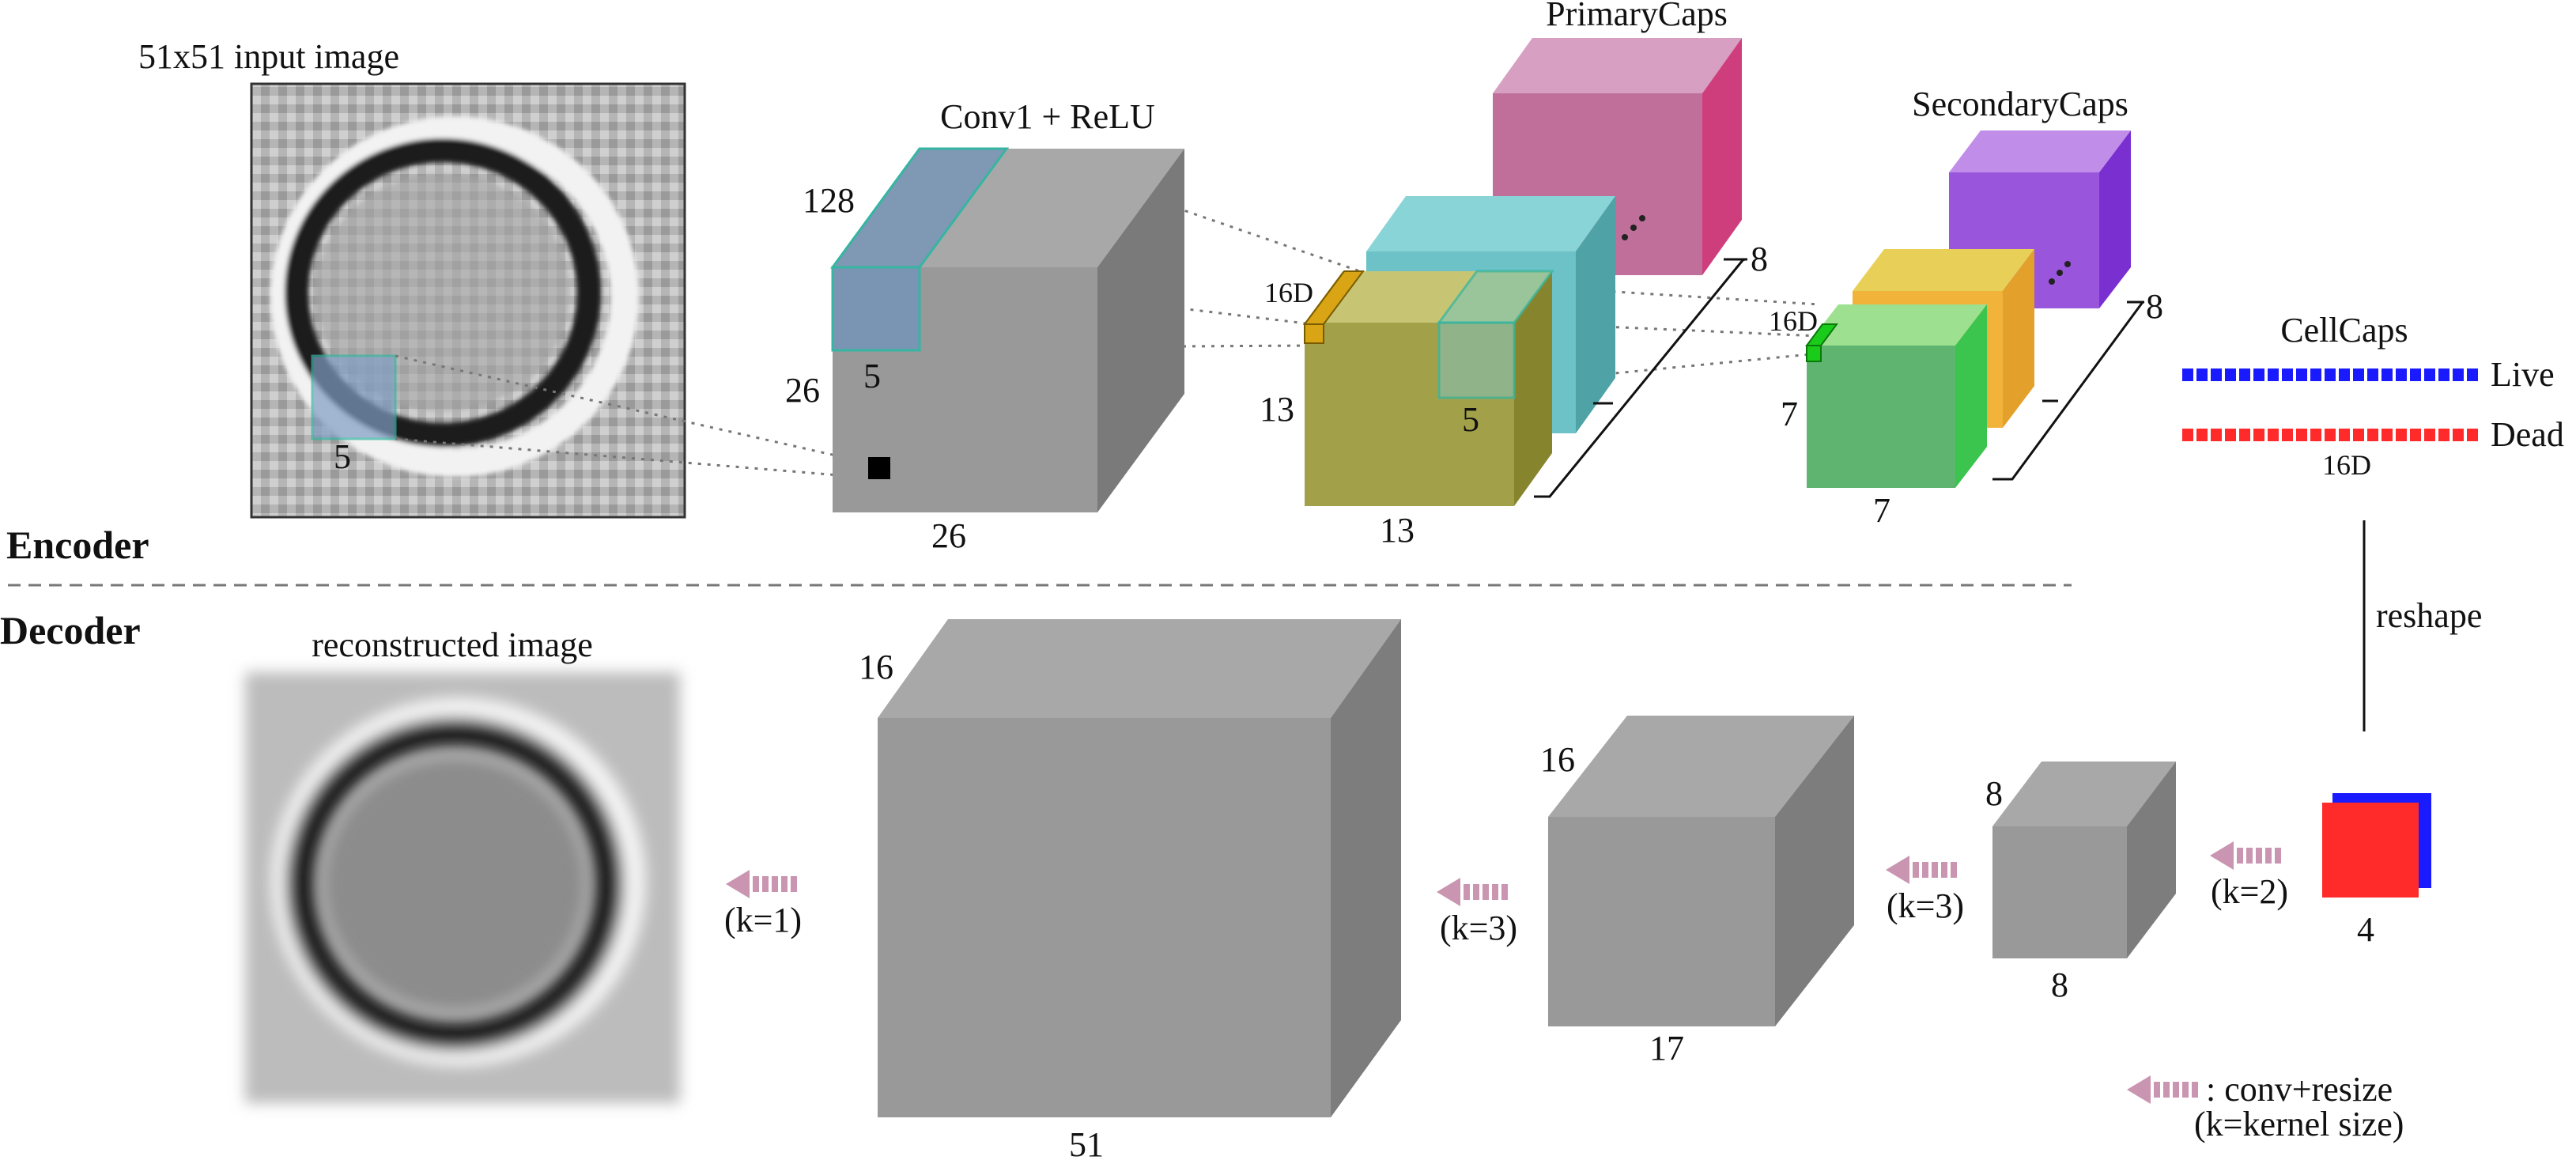 This screenshot has width=2576, height=1164. I want to click on cell-caps-live-label: Live, so click(2523, 374).